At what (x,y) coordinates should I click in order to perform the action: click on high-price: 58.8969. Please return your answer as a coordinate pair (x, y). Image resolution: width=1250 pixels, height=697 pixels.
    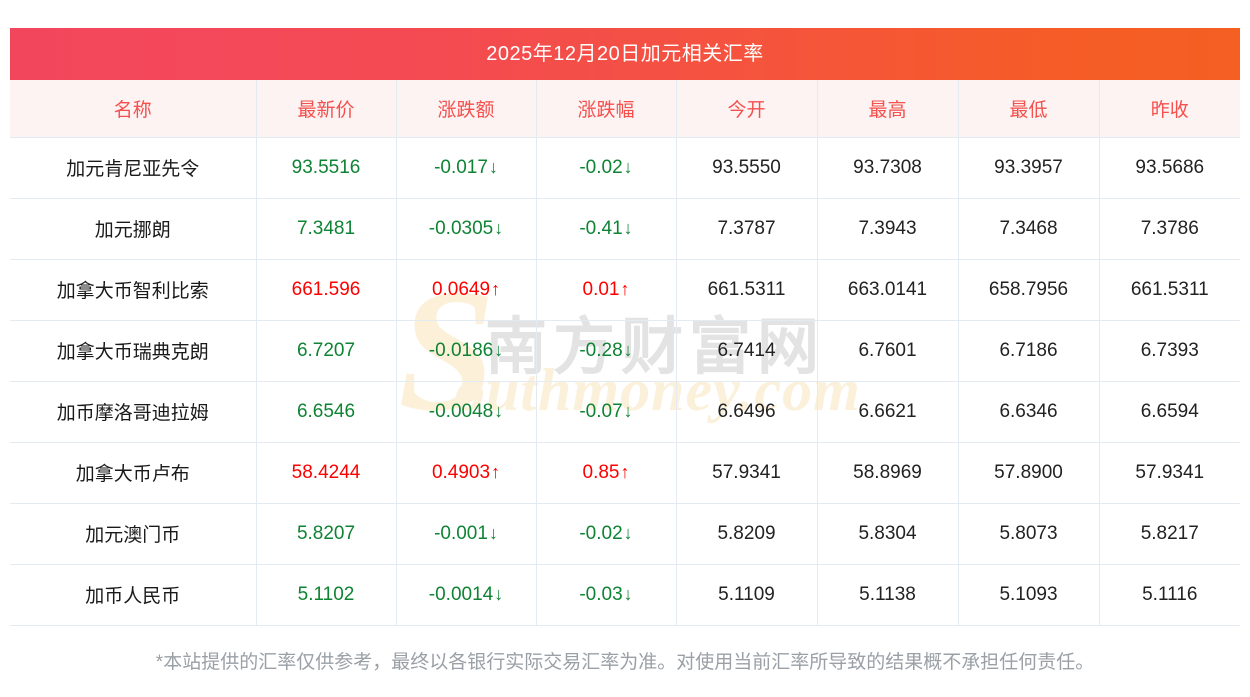
    Looking at the image, I should click on (888, 473).